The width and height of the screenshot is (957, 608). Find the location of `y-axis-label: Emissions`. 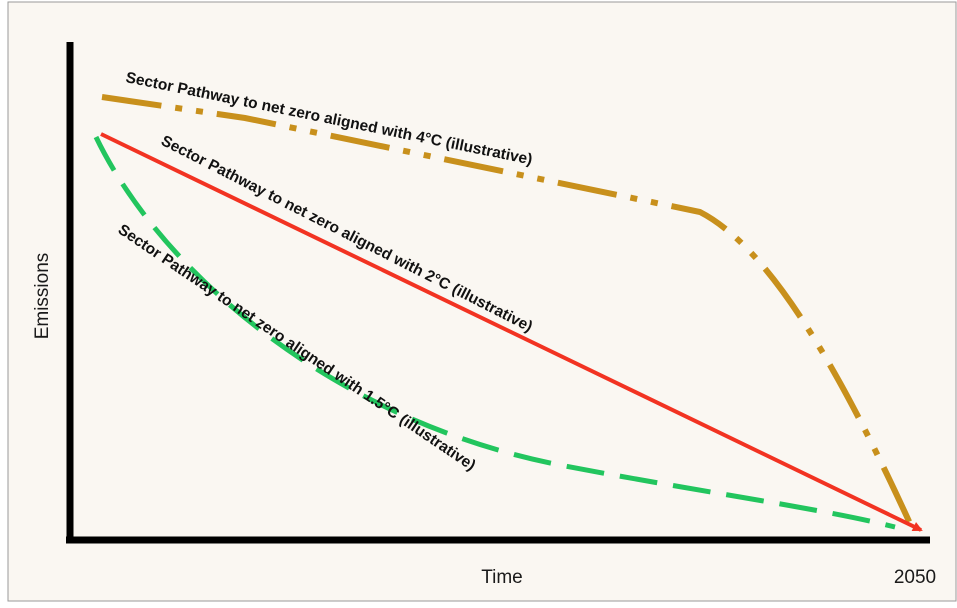

y-axis-label: Emissions is located at coordinates (42, 296).